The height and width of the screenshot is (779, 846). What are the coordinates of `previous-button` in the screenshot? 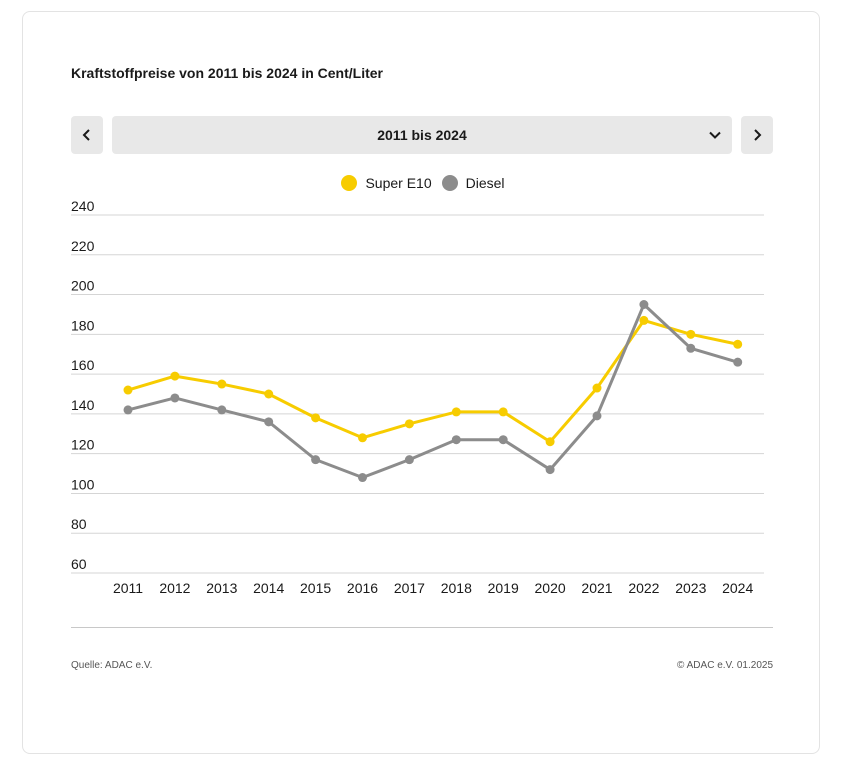 It's located at (87, 135).